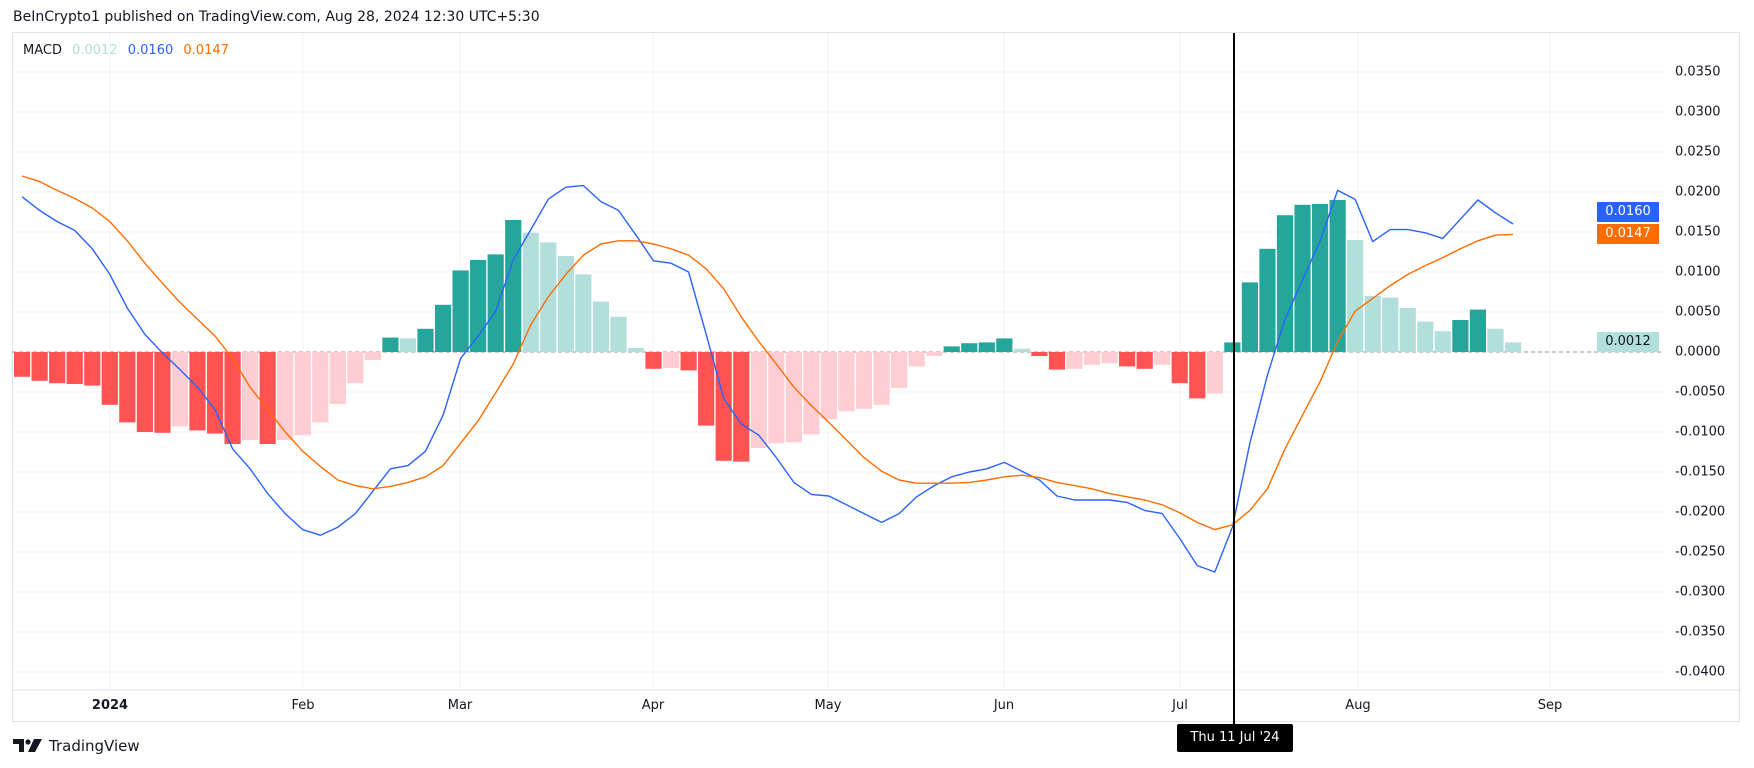  I want to click on legend-signal-value: 0.0147, so click(206, 50).